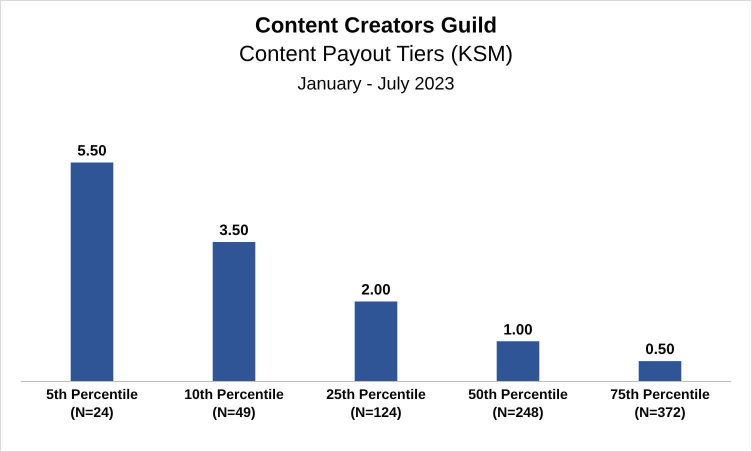 This screenshot has width=752, height=452. Describe the element at coordinates (660, 349) in the screenshot. I see `data-label: 0.50` at that location.